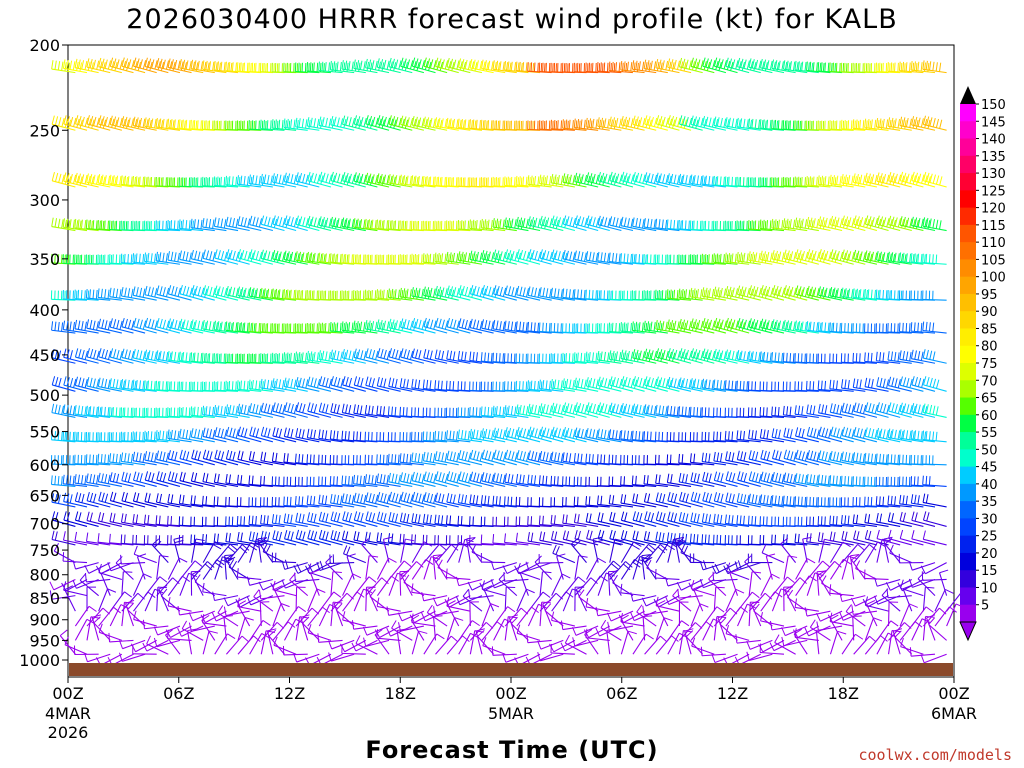  What do you see at coordinates (511, 669) in the screenshot?
I see `terrain-strip` at bounding box center [511, 669].